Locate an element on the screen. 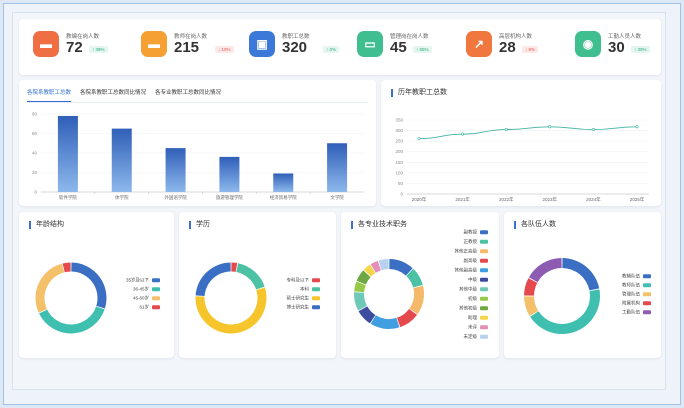  bar-chart: 0 20 40 60 80 软件学院 体学院 外国语学院 旅游管理学院 经济贸易学院 文学院 is located at coordinates (198, 156).